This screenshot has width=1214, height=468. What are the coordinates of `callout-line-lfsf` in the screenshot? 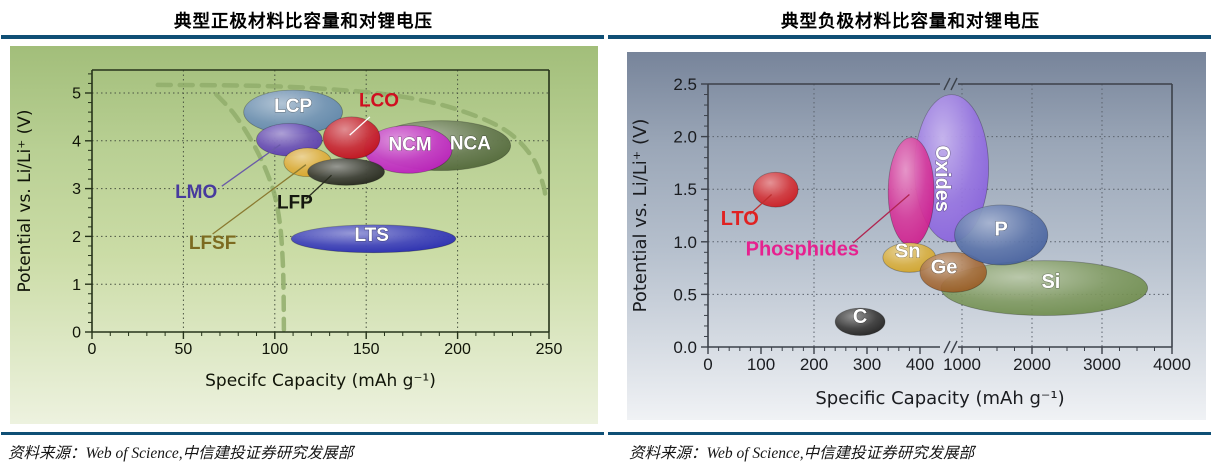 It's located at (259, 199).